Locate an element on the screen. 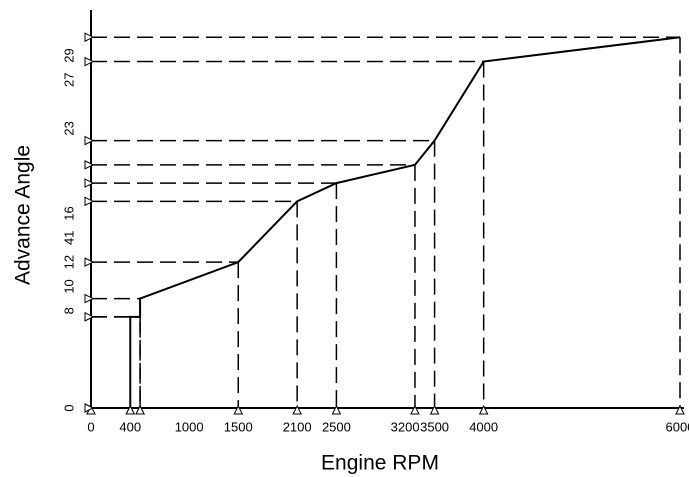  x-tick-label: 0 is located at coordinates (90, 426).